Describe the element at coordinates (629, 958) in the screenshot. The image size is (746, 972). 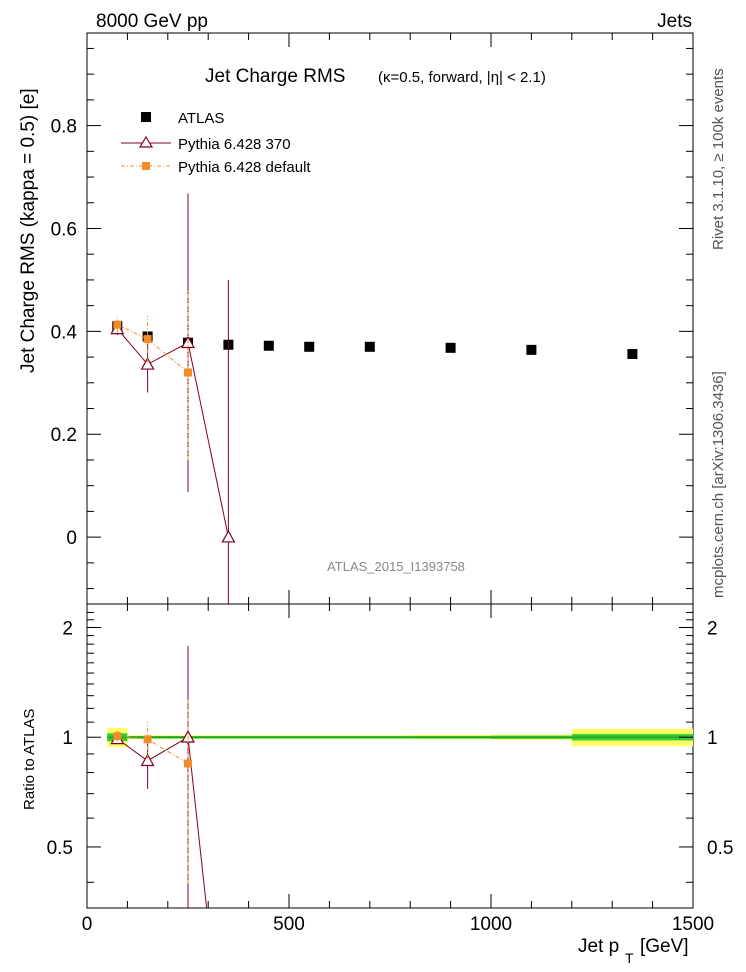
I see `x-axis-label-subscript: T` at that location.